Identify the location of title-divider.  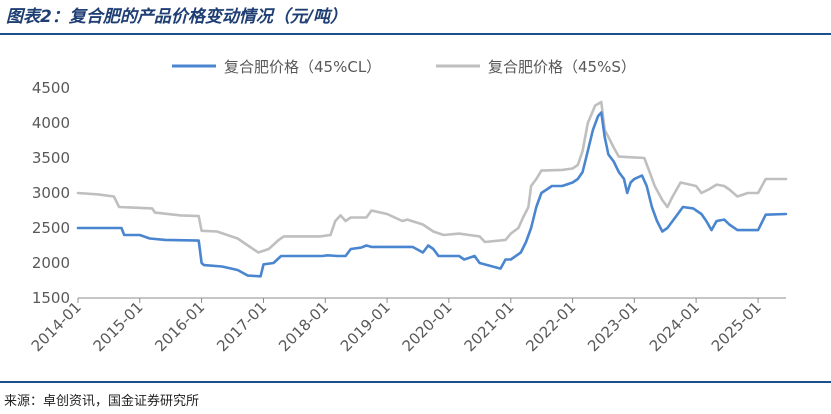
(415, 34).